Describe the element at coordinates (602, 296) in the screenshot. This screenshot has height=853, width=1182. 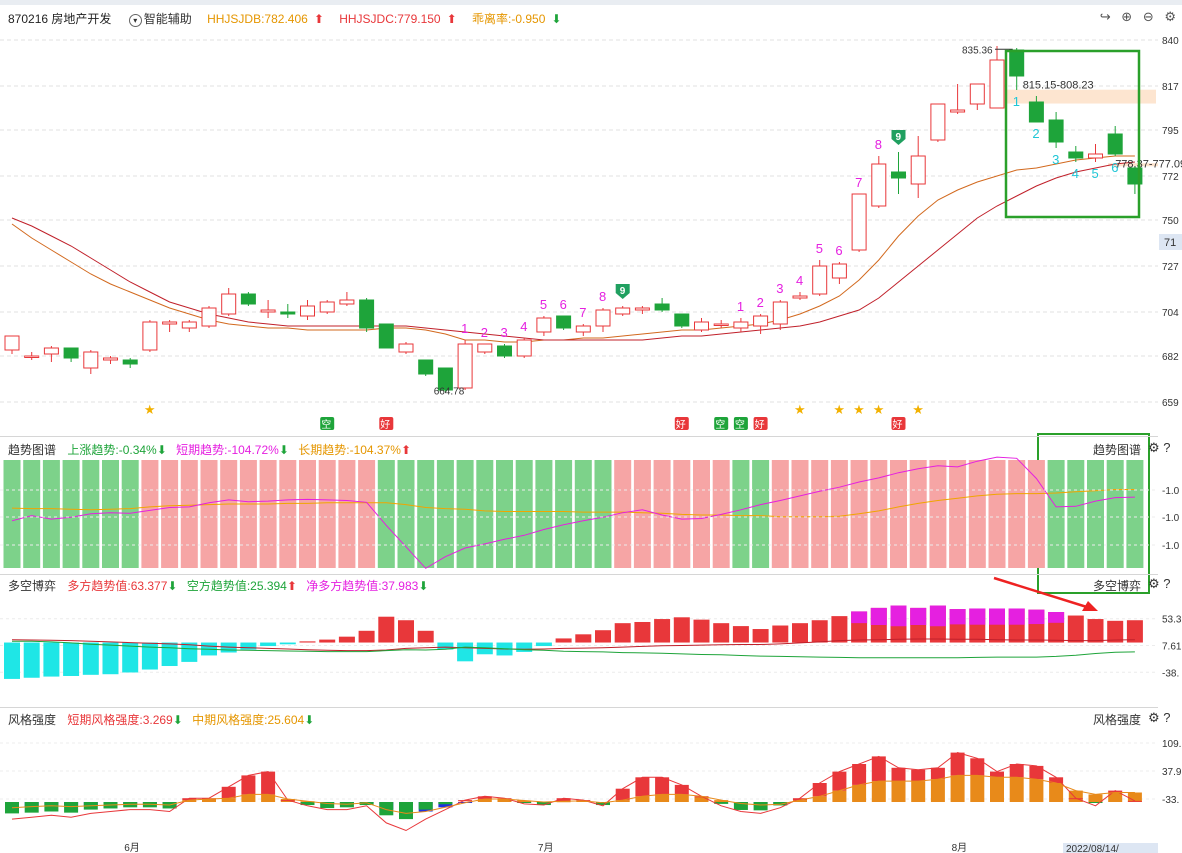
I see `count-label: 8` at that location.